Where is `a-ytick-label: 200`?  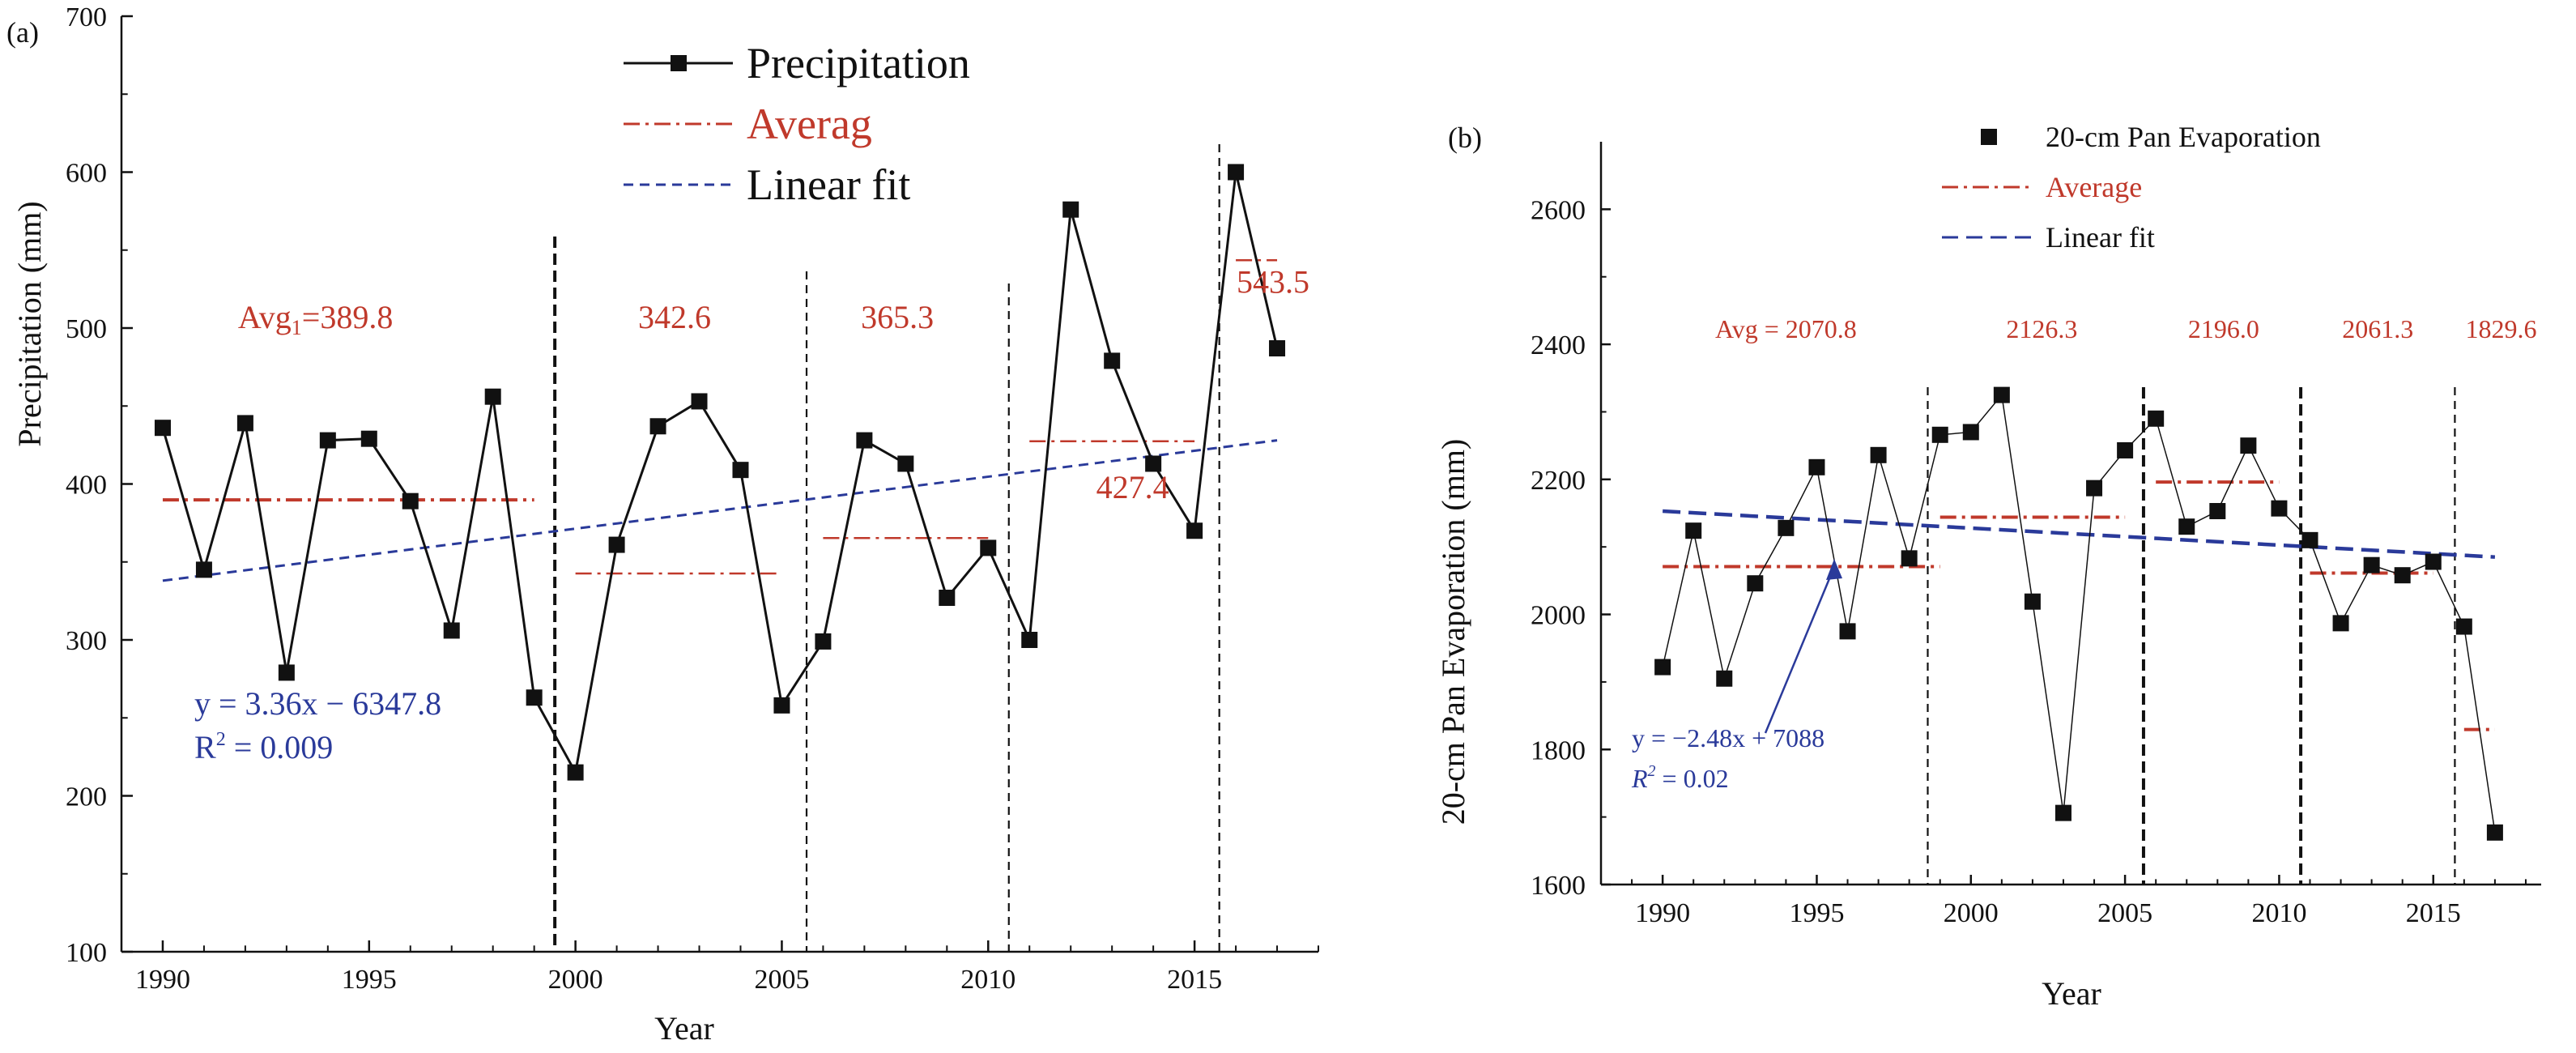
a-ytick-label: 200 is located at coordinates (86, 797).